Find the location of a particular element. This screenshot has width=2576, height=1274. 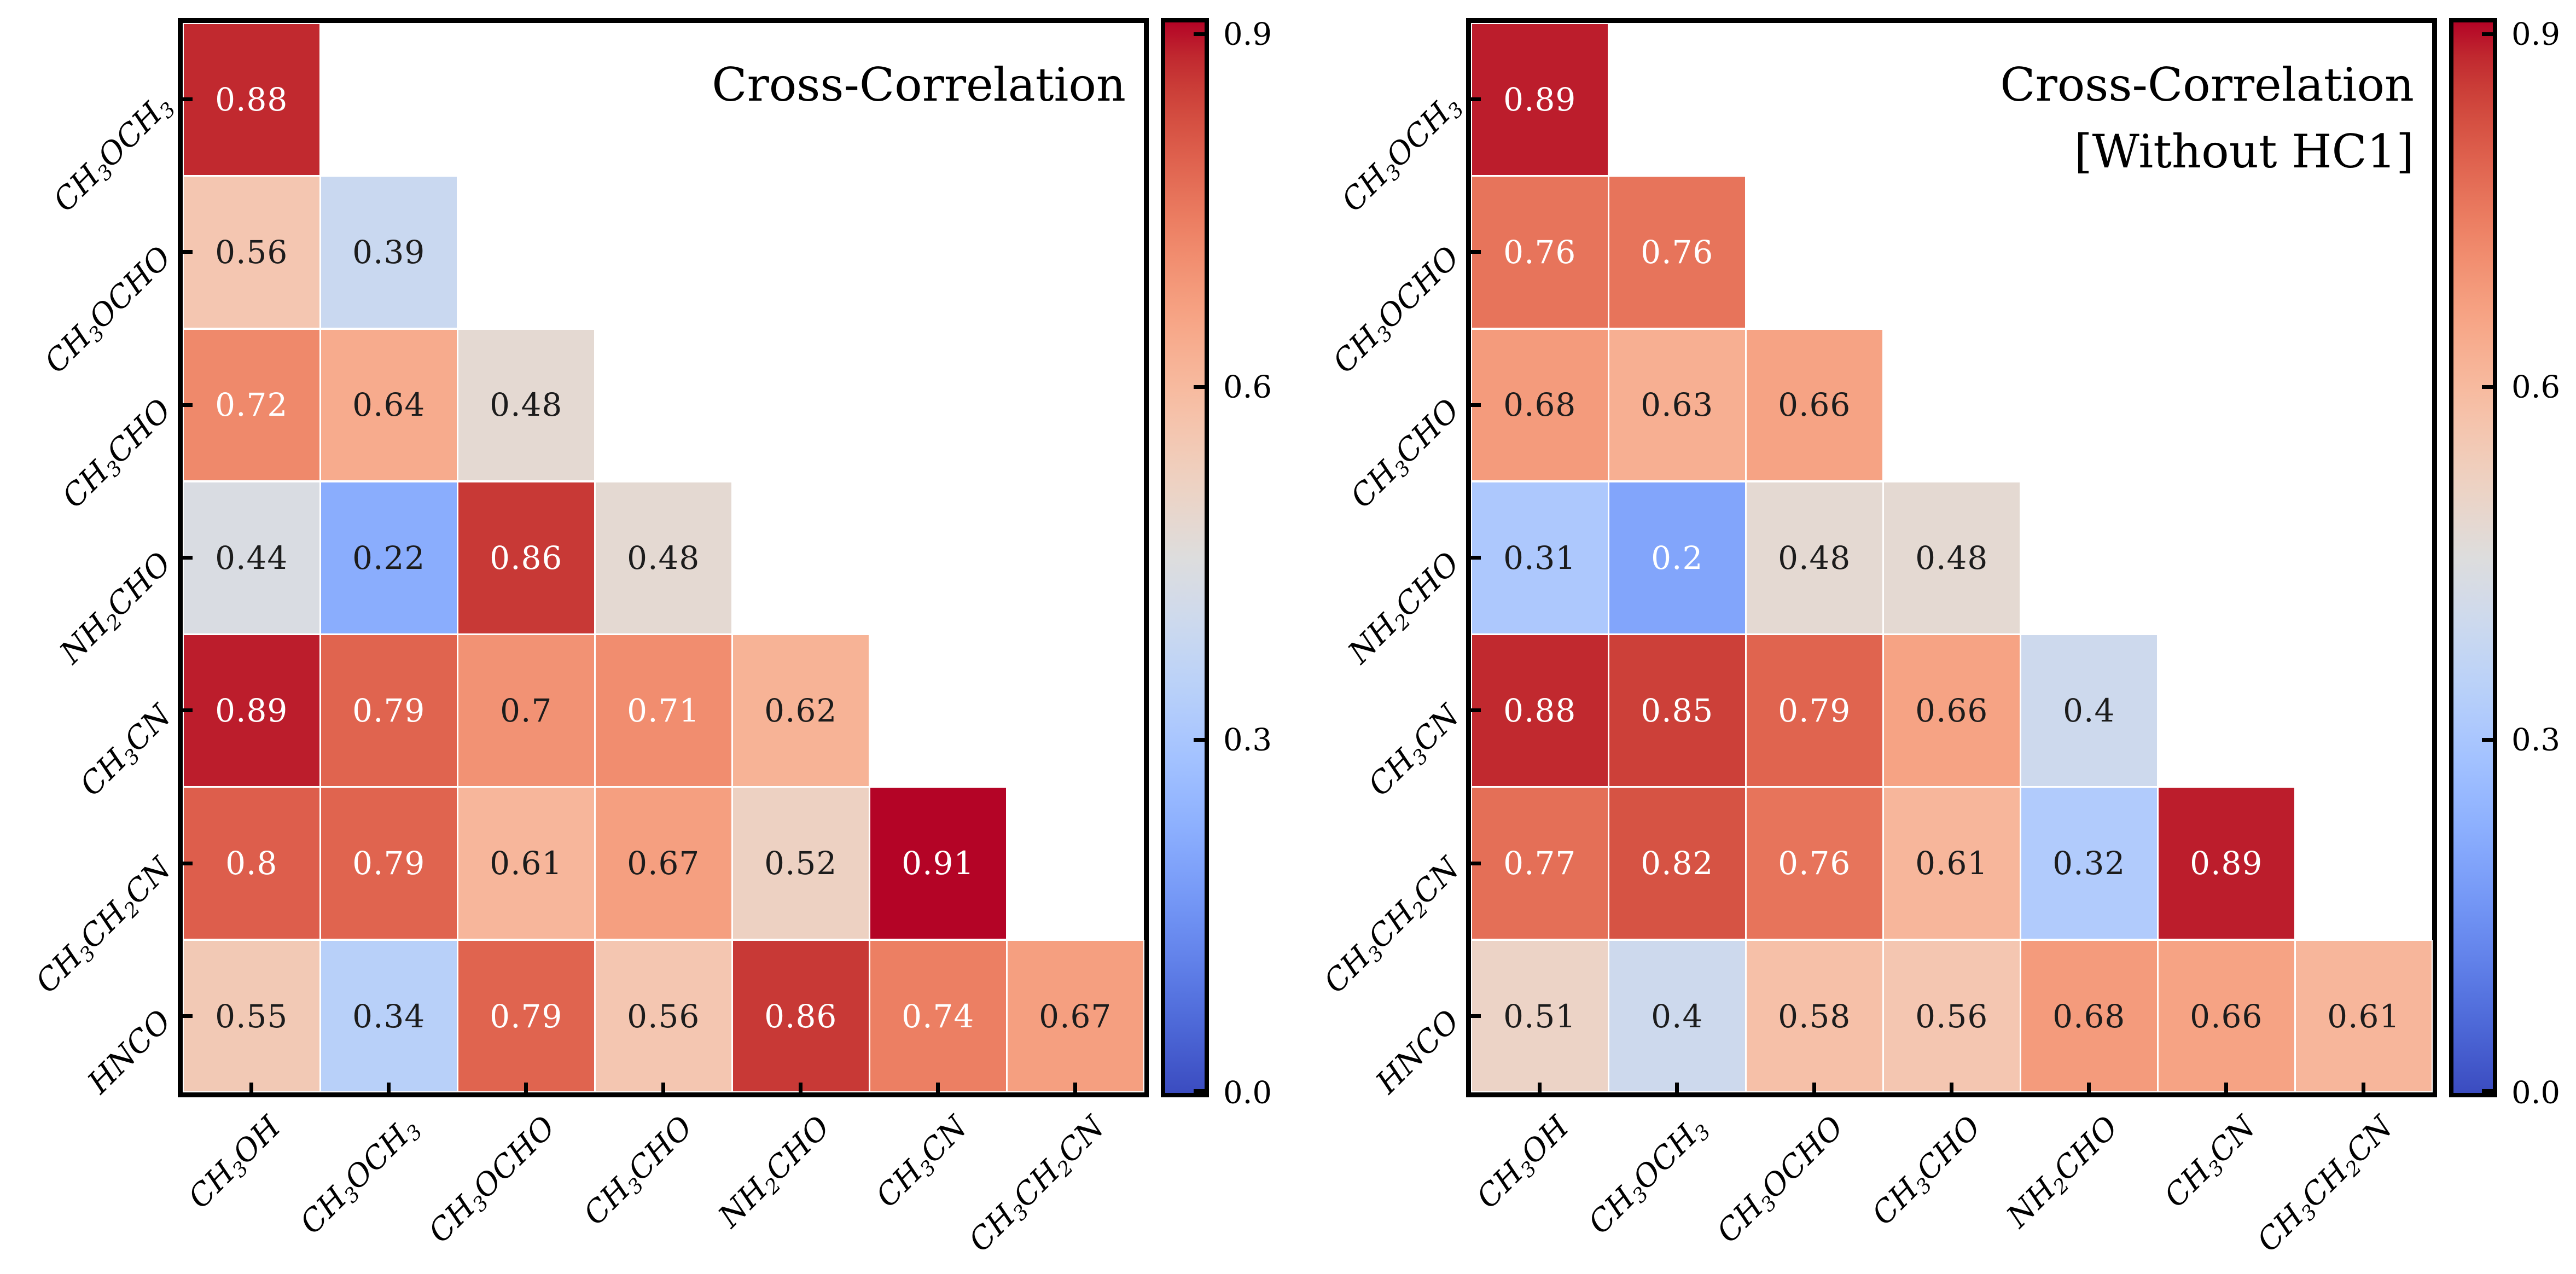

x-axis-tick-label: CH3CH2CN is located at coordinates (2325, 1184).